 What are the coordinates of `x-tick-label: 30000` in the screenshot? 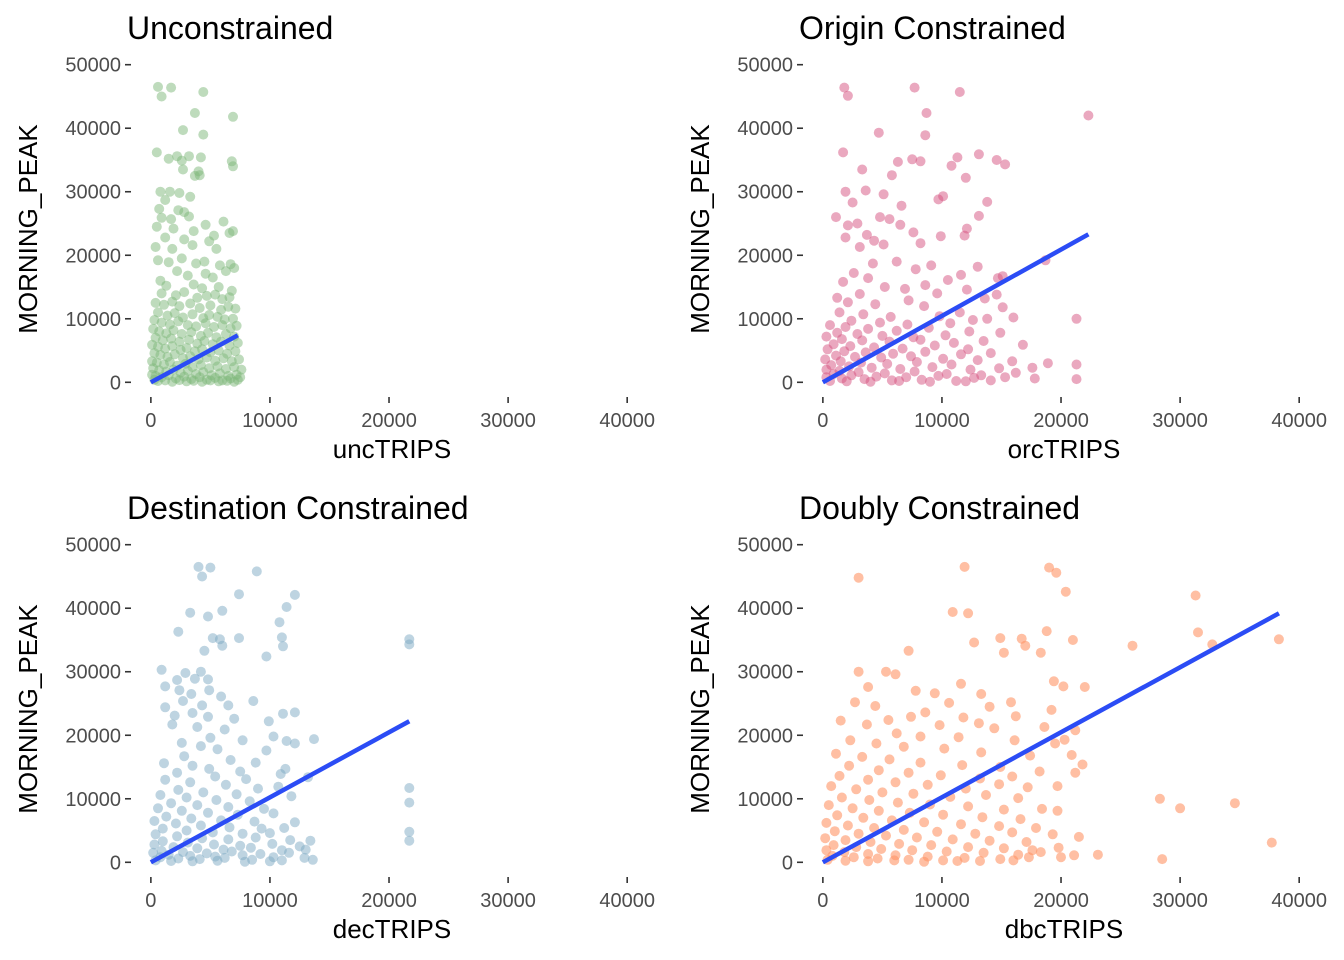 It's located at (508, 421).